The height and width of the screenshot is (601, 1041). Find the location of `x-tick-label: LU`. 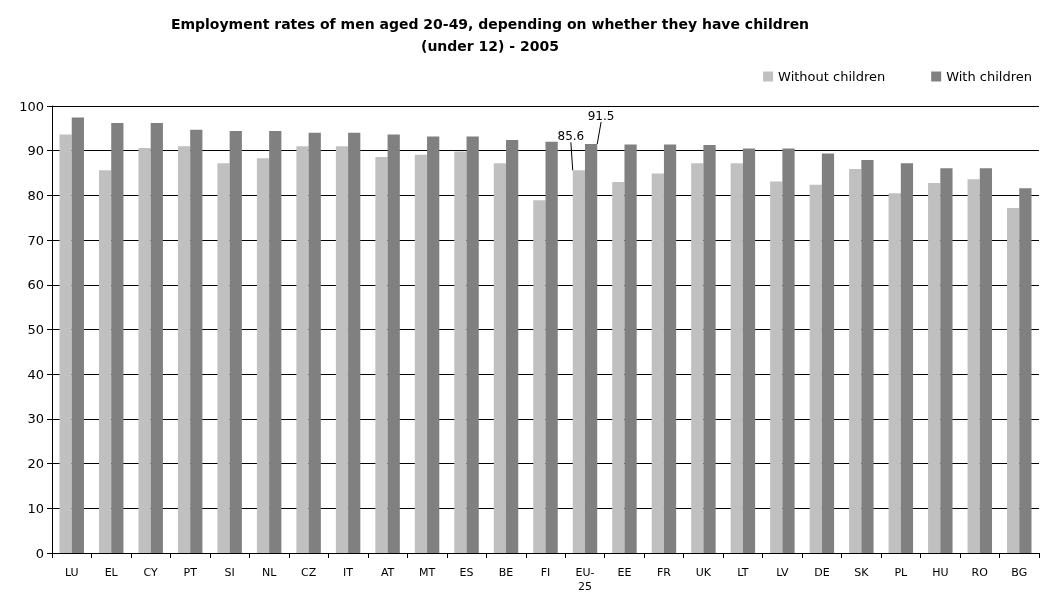

x-tick-label: LU is located at coordinates (71, 572).